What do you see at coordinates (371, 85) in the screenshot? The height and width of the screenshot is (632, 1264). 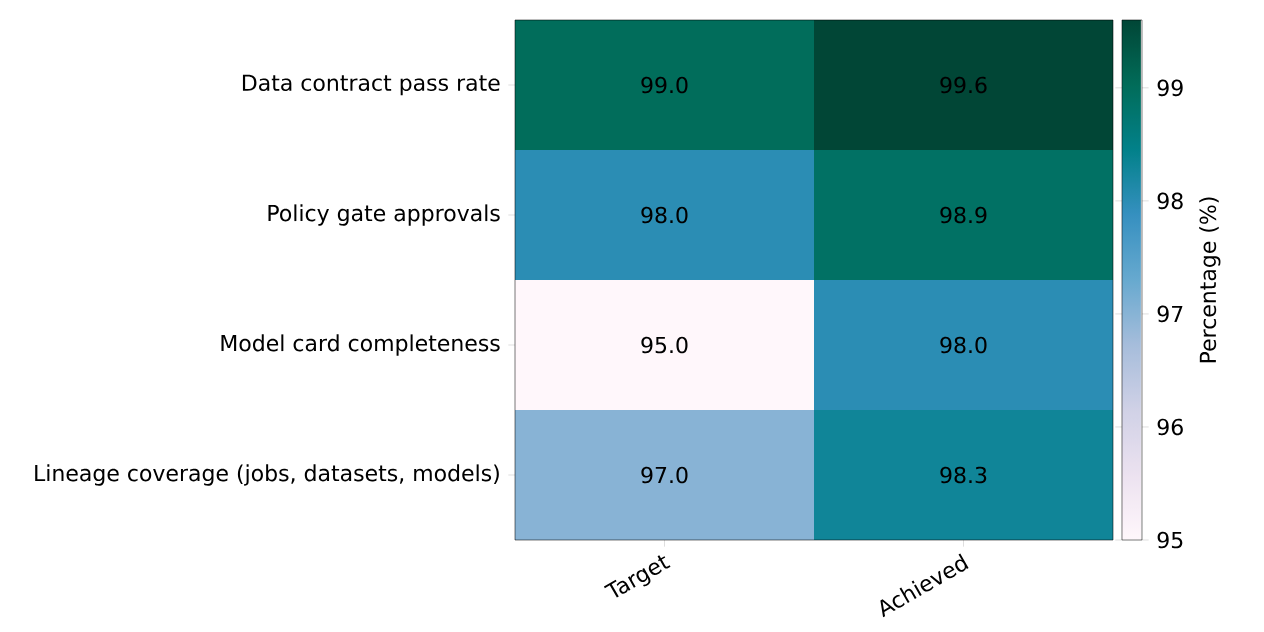 I see `y-tick-label: Data contract pass rate` at bounding box center [371, 85].